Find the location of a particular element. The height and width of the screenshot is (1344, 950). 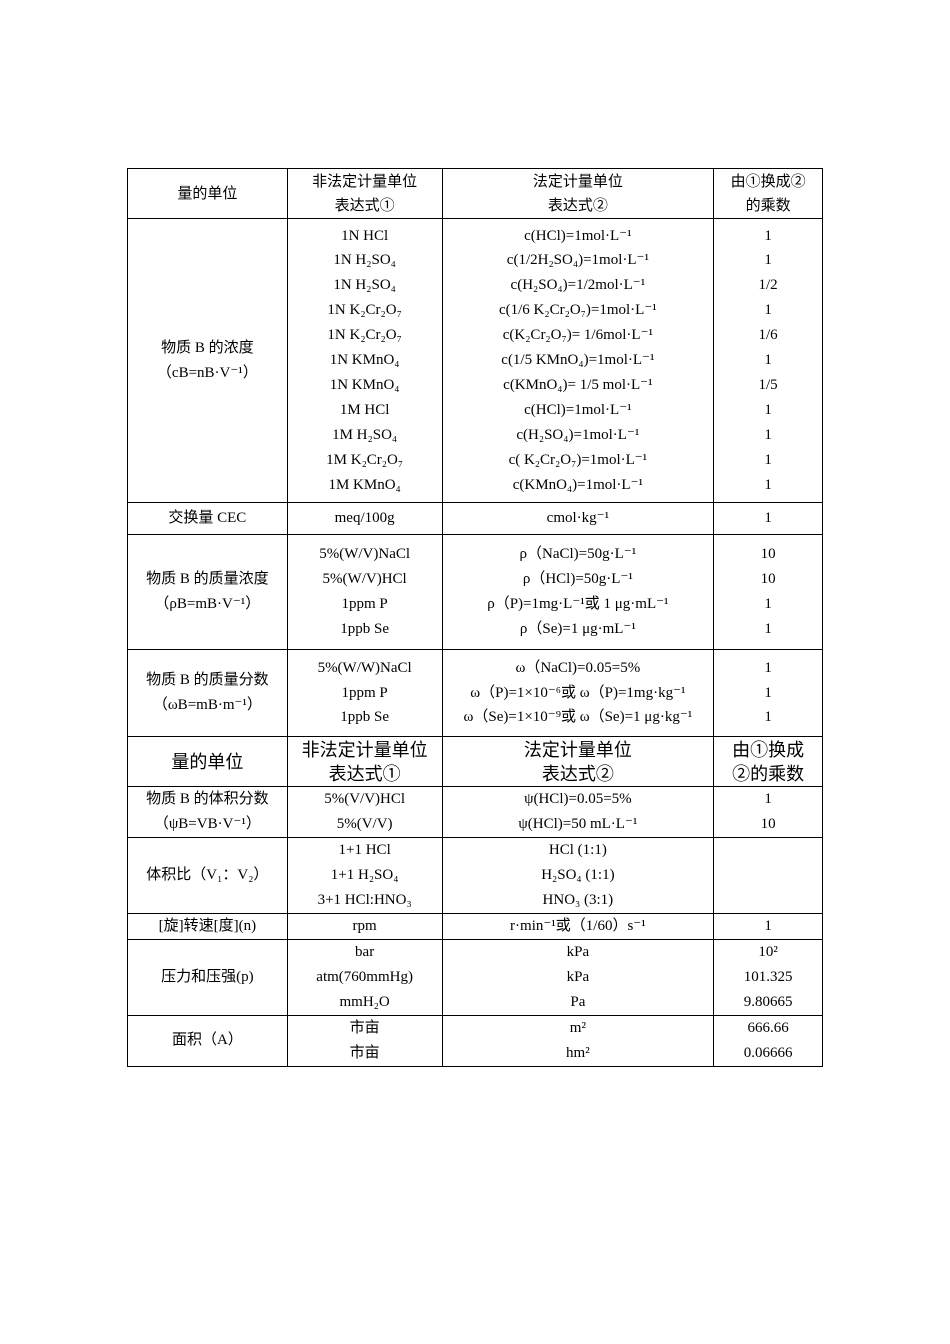

non-legal-unit-cell: rpm is located at coordinates (364, 926).